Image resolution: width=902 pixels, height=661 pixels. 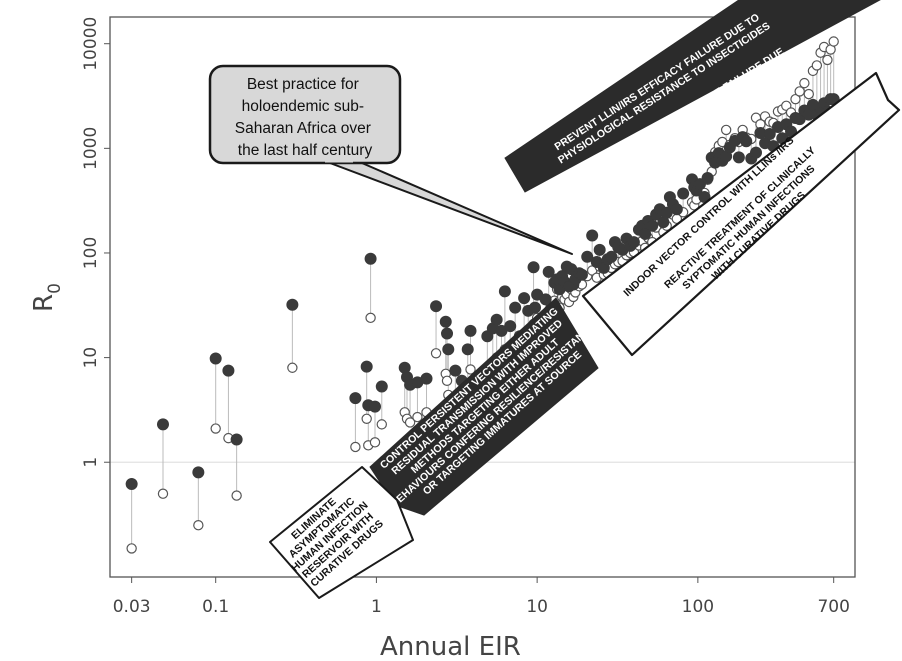 What do you see at coordinates (91, 44) in the screenshot?
I see `y-tick-label: 10000` at bounding box center [91, 44].